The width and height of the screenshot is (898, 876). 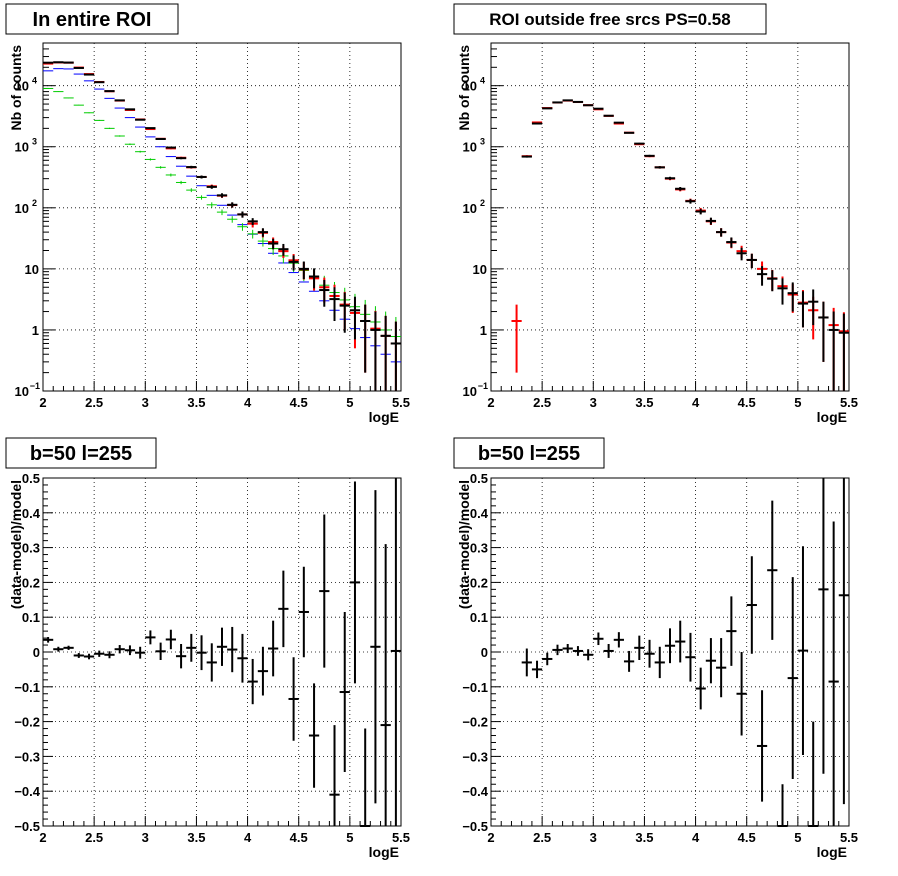 I want to click on panel-title: In entire ROI, so click(x=92, y=20).